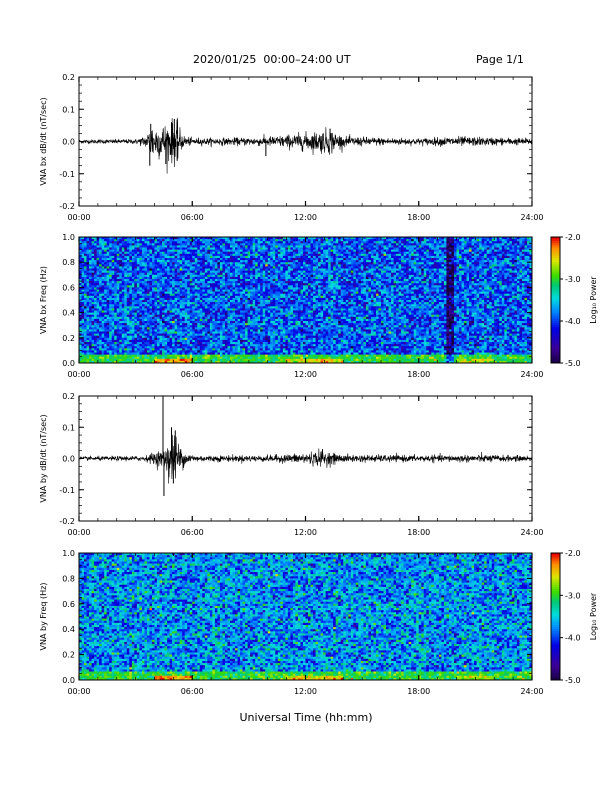 The height and width of the screenshot is (792, 612). I want to click on x-tick-label: 18:00, so click(418, 217).